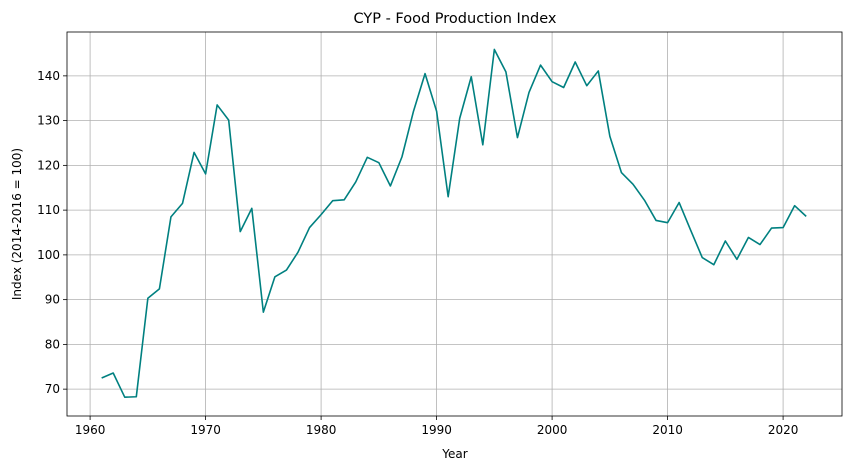 This screenshot has height=470, width=850. Describe the element at coordinates (552, 430) in the screenshot. I see `x-tick-label: 2000` at that location.